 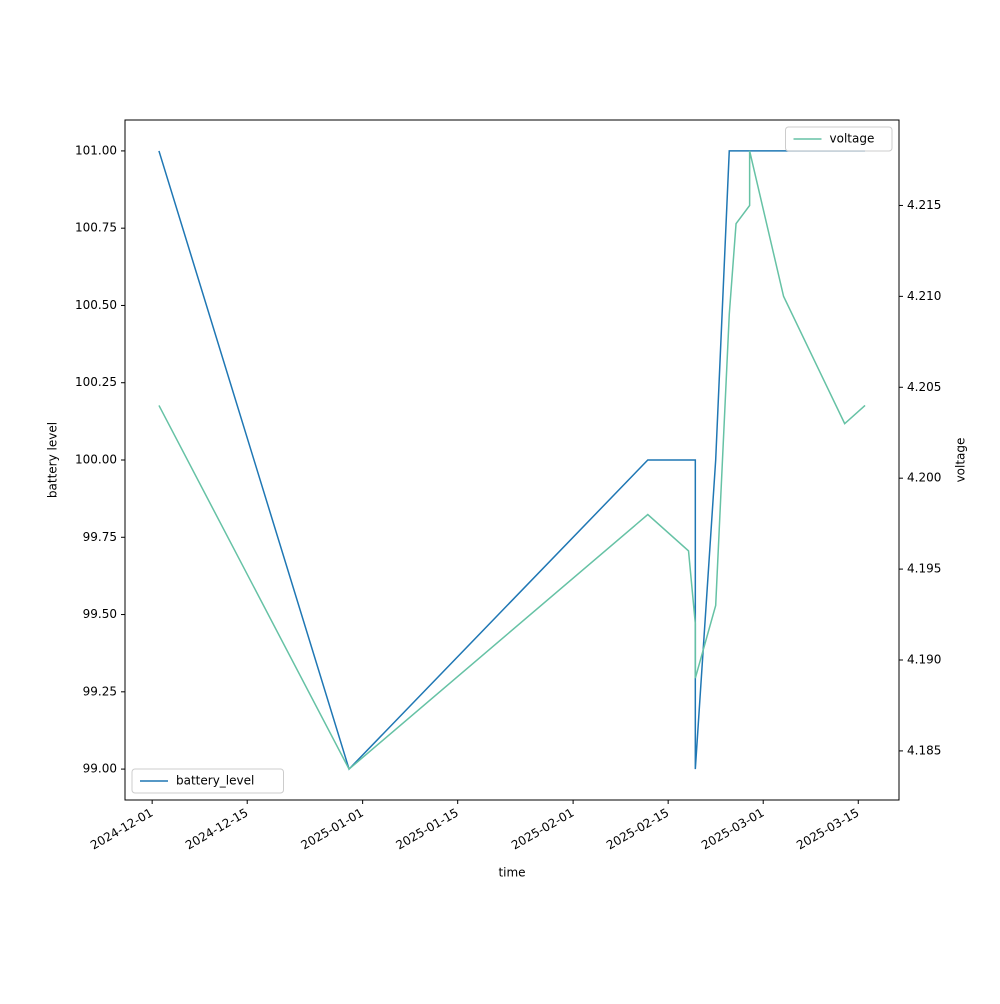 What do you see at coordinates (96, 305) in the screenshot?
I see `y-tick-label: 100.50` at bounding box center [96, 305].